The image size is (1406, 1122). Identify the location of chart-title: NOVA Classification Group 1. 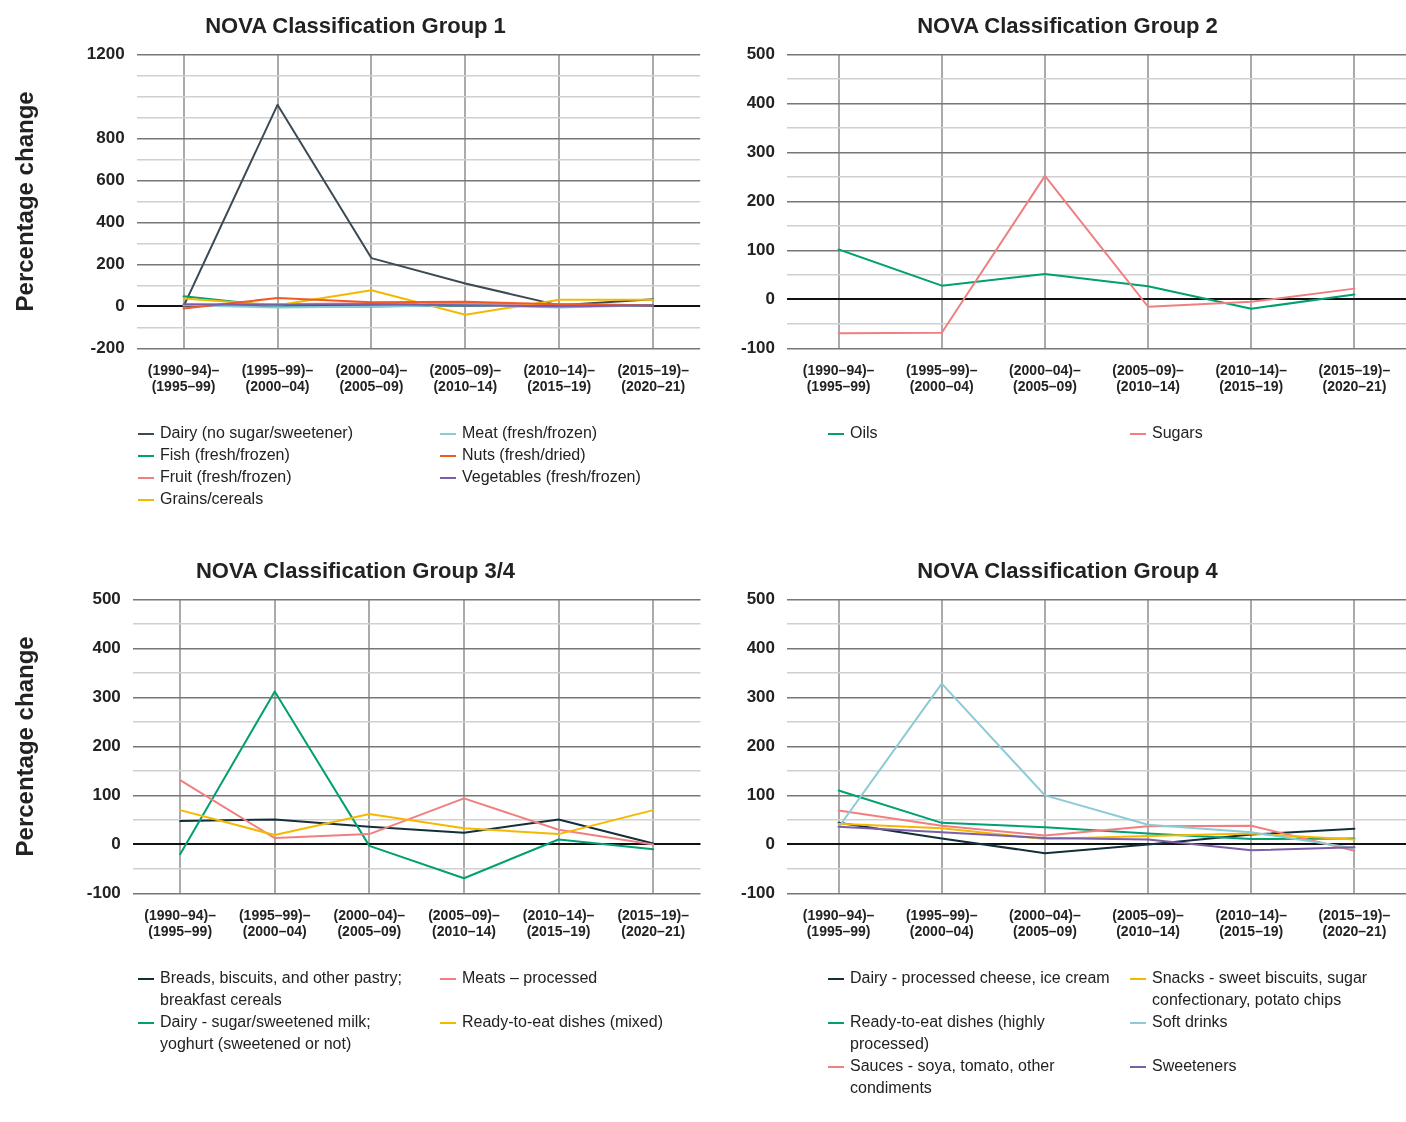
(355, 26).